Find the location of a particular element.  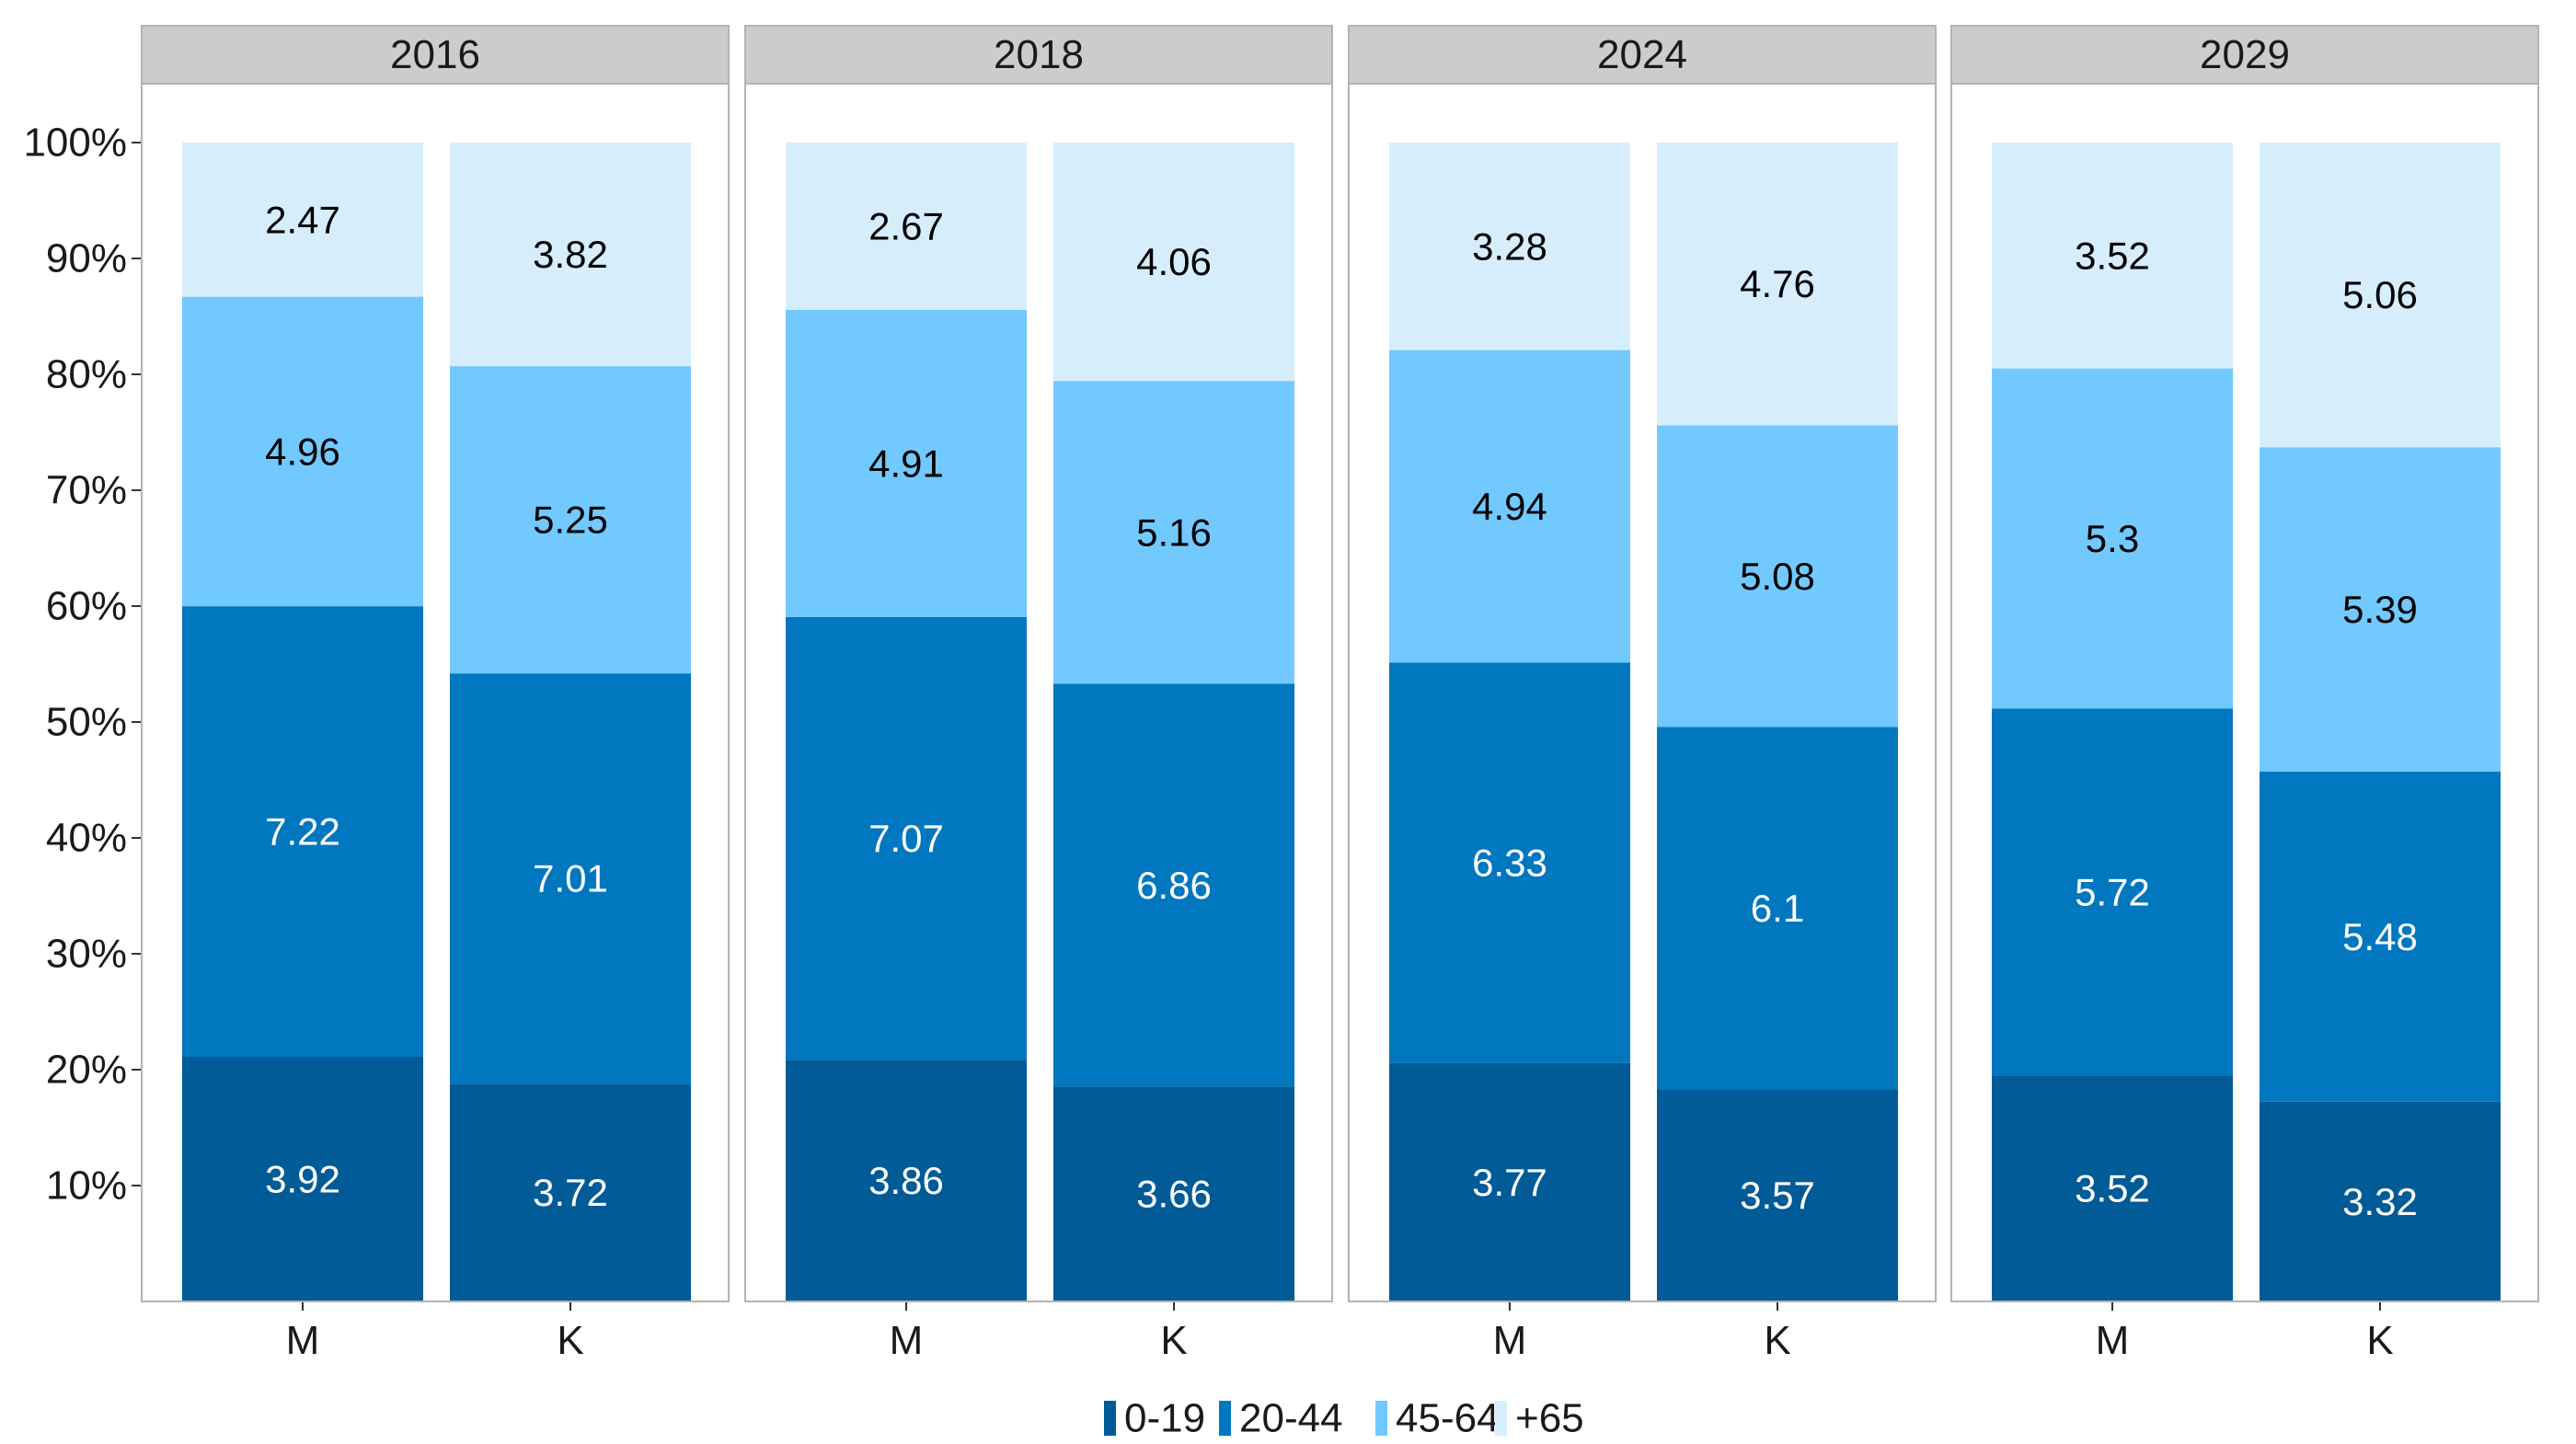

data-label: 5.25 is located at coordinates (570, 520).